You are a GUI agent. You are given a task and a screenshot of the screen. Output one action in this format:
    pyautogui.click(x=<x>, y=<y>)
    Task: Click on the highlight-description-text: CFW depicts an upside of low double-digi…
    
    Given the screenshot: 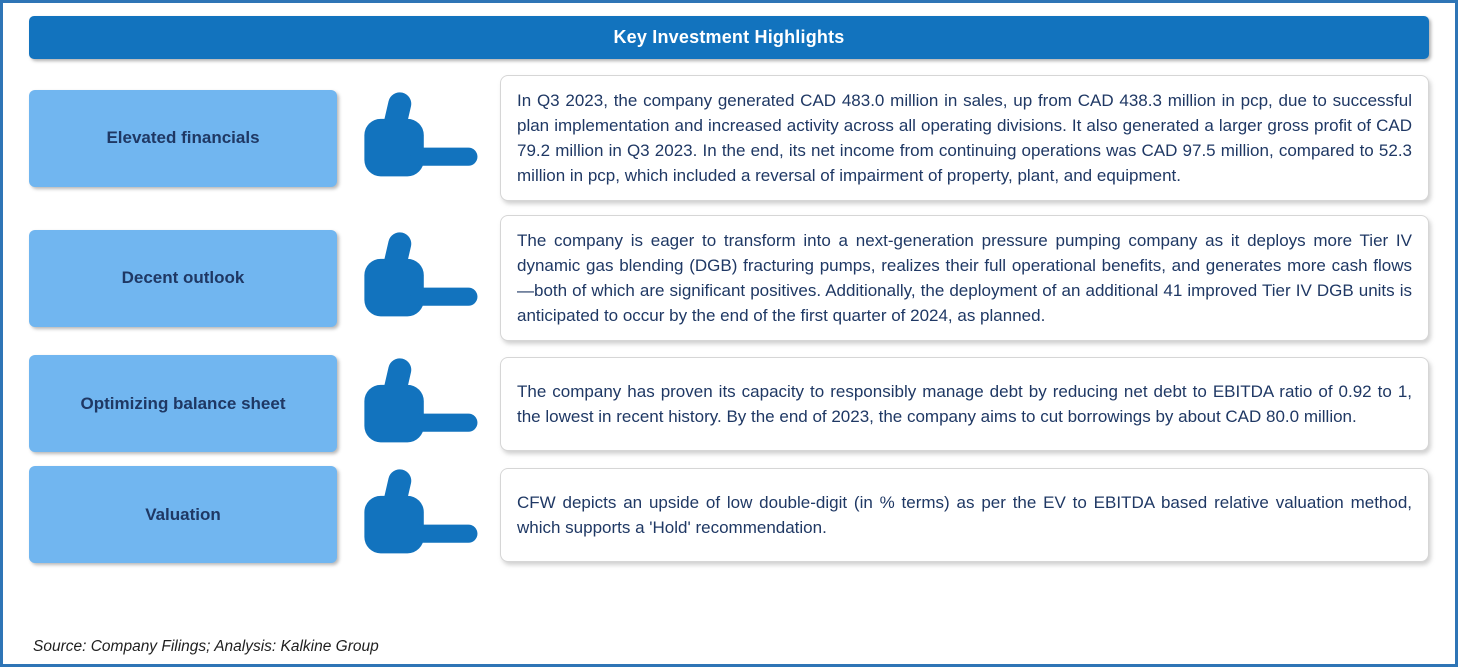 What is the action you would take?
    pyautogui.click(x=964, y=514)
    